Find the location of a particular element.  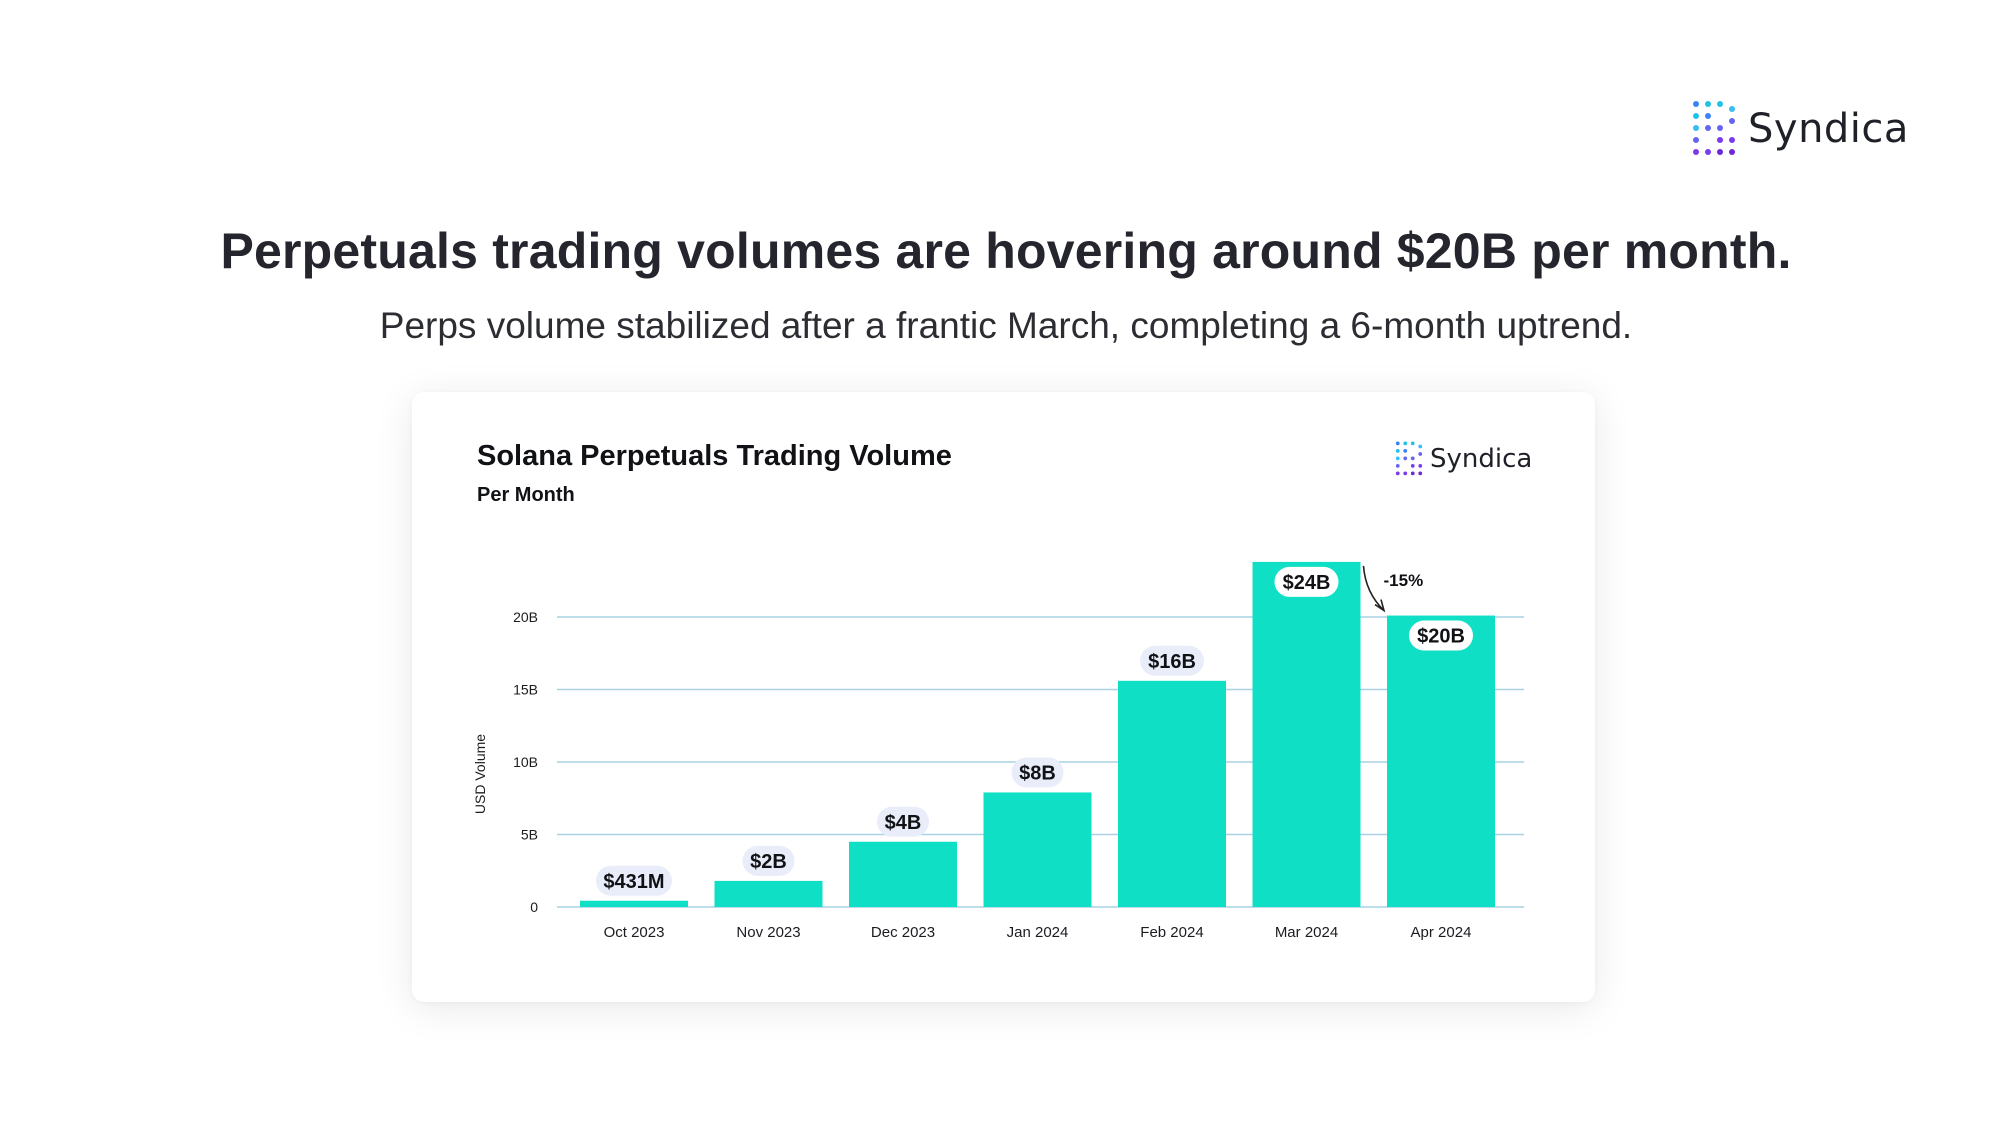

x-tick-label: Dec 2023 is located at coordinates (903, 932).